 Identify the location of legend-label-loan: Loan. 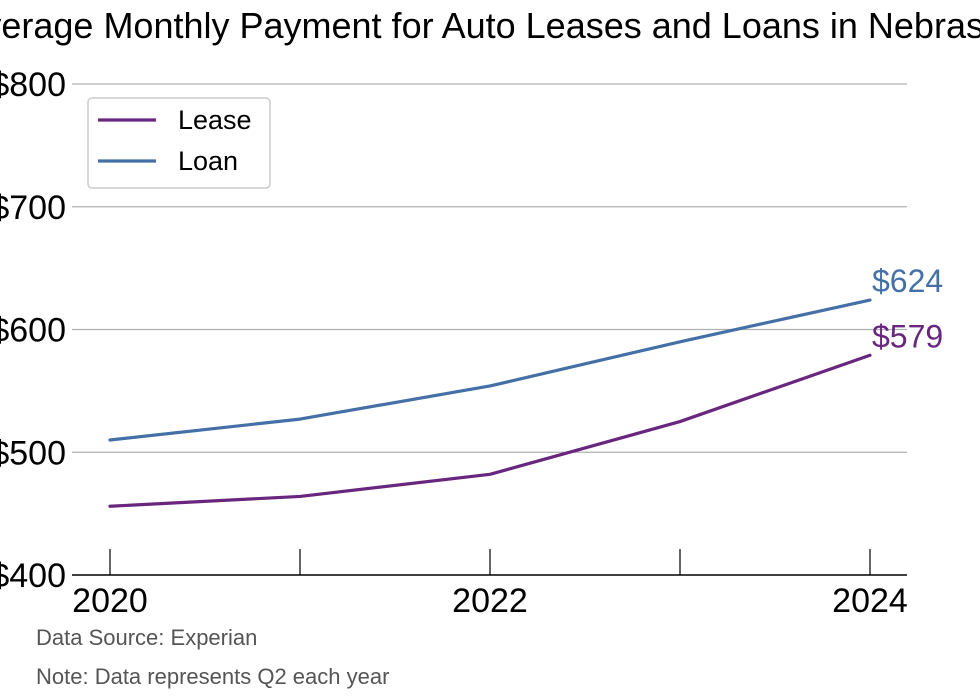
(208, 161).